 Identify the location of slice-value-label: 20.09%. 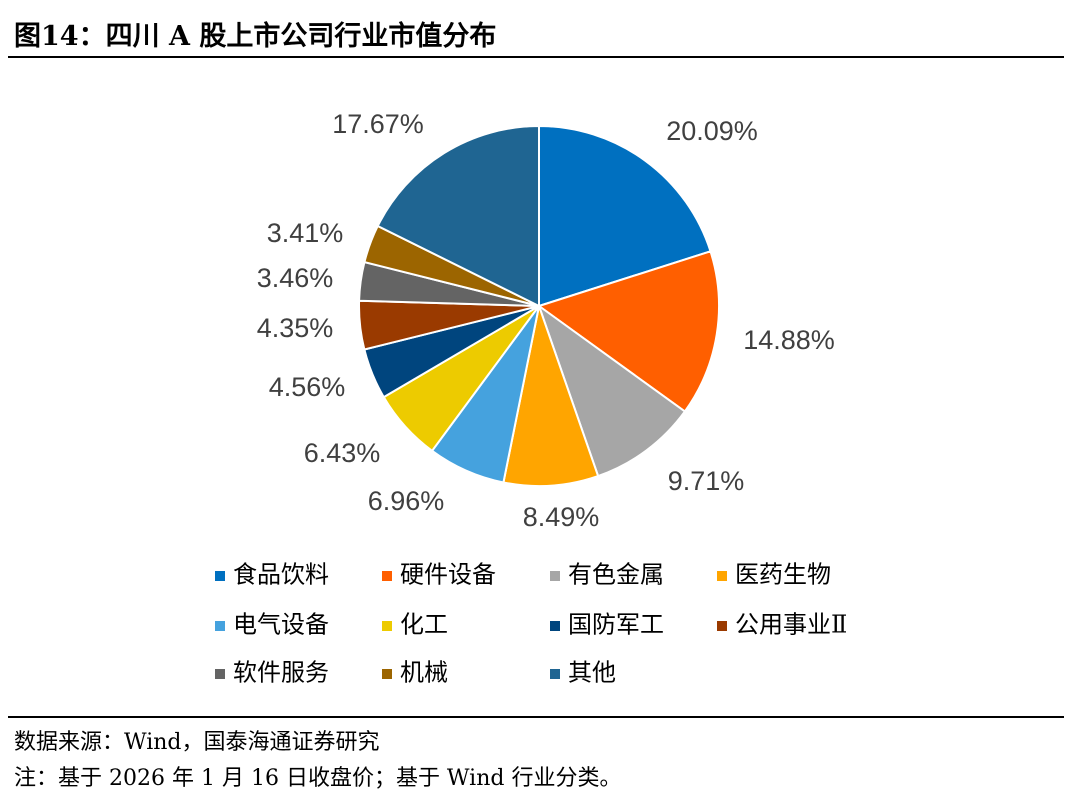
(712, 131).